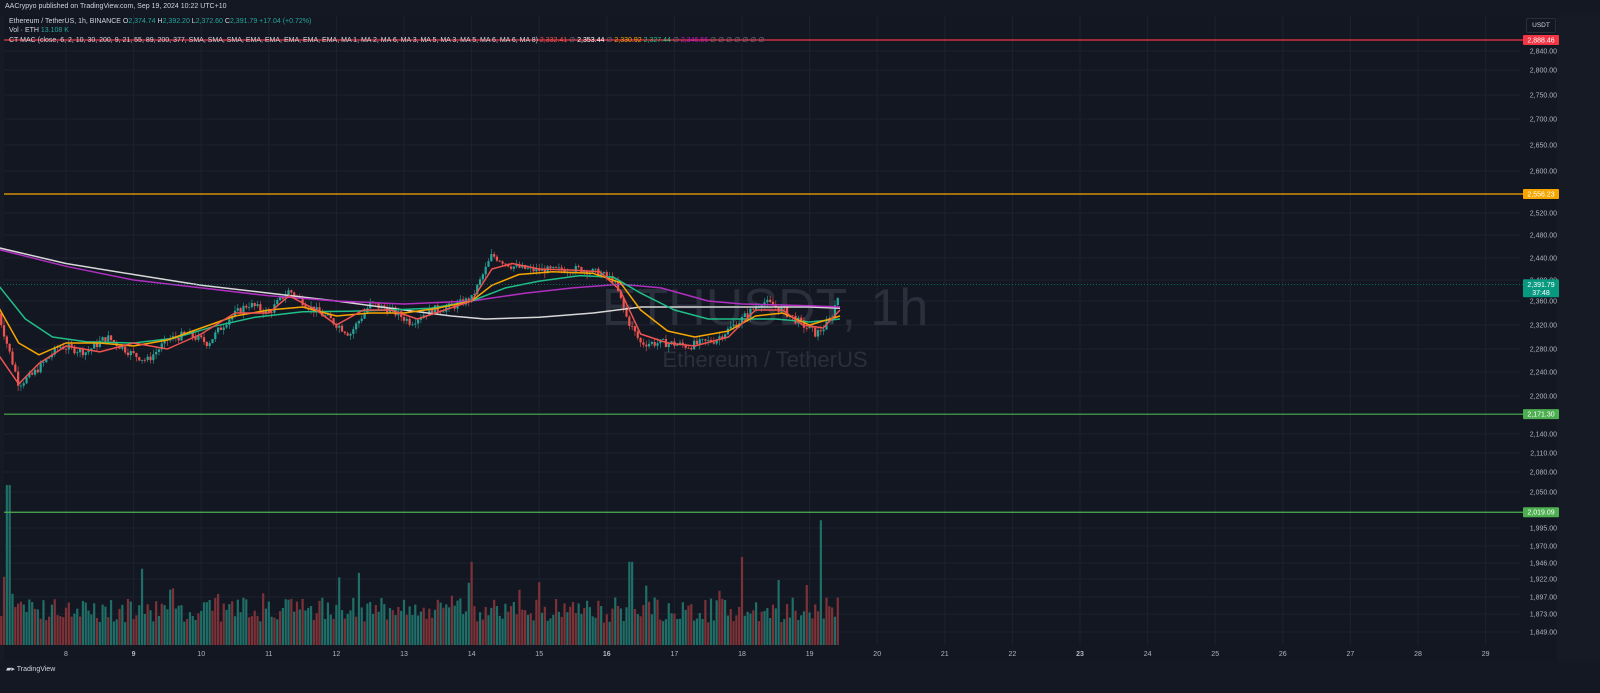  What do you see at coordinates (1543, 454) in the screenshot?
I see `price-tick-label: 2,110.00` at bounding box center [1543, 454].